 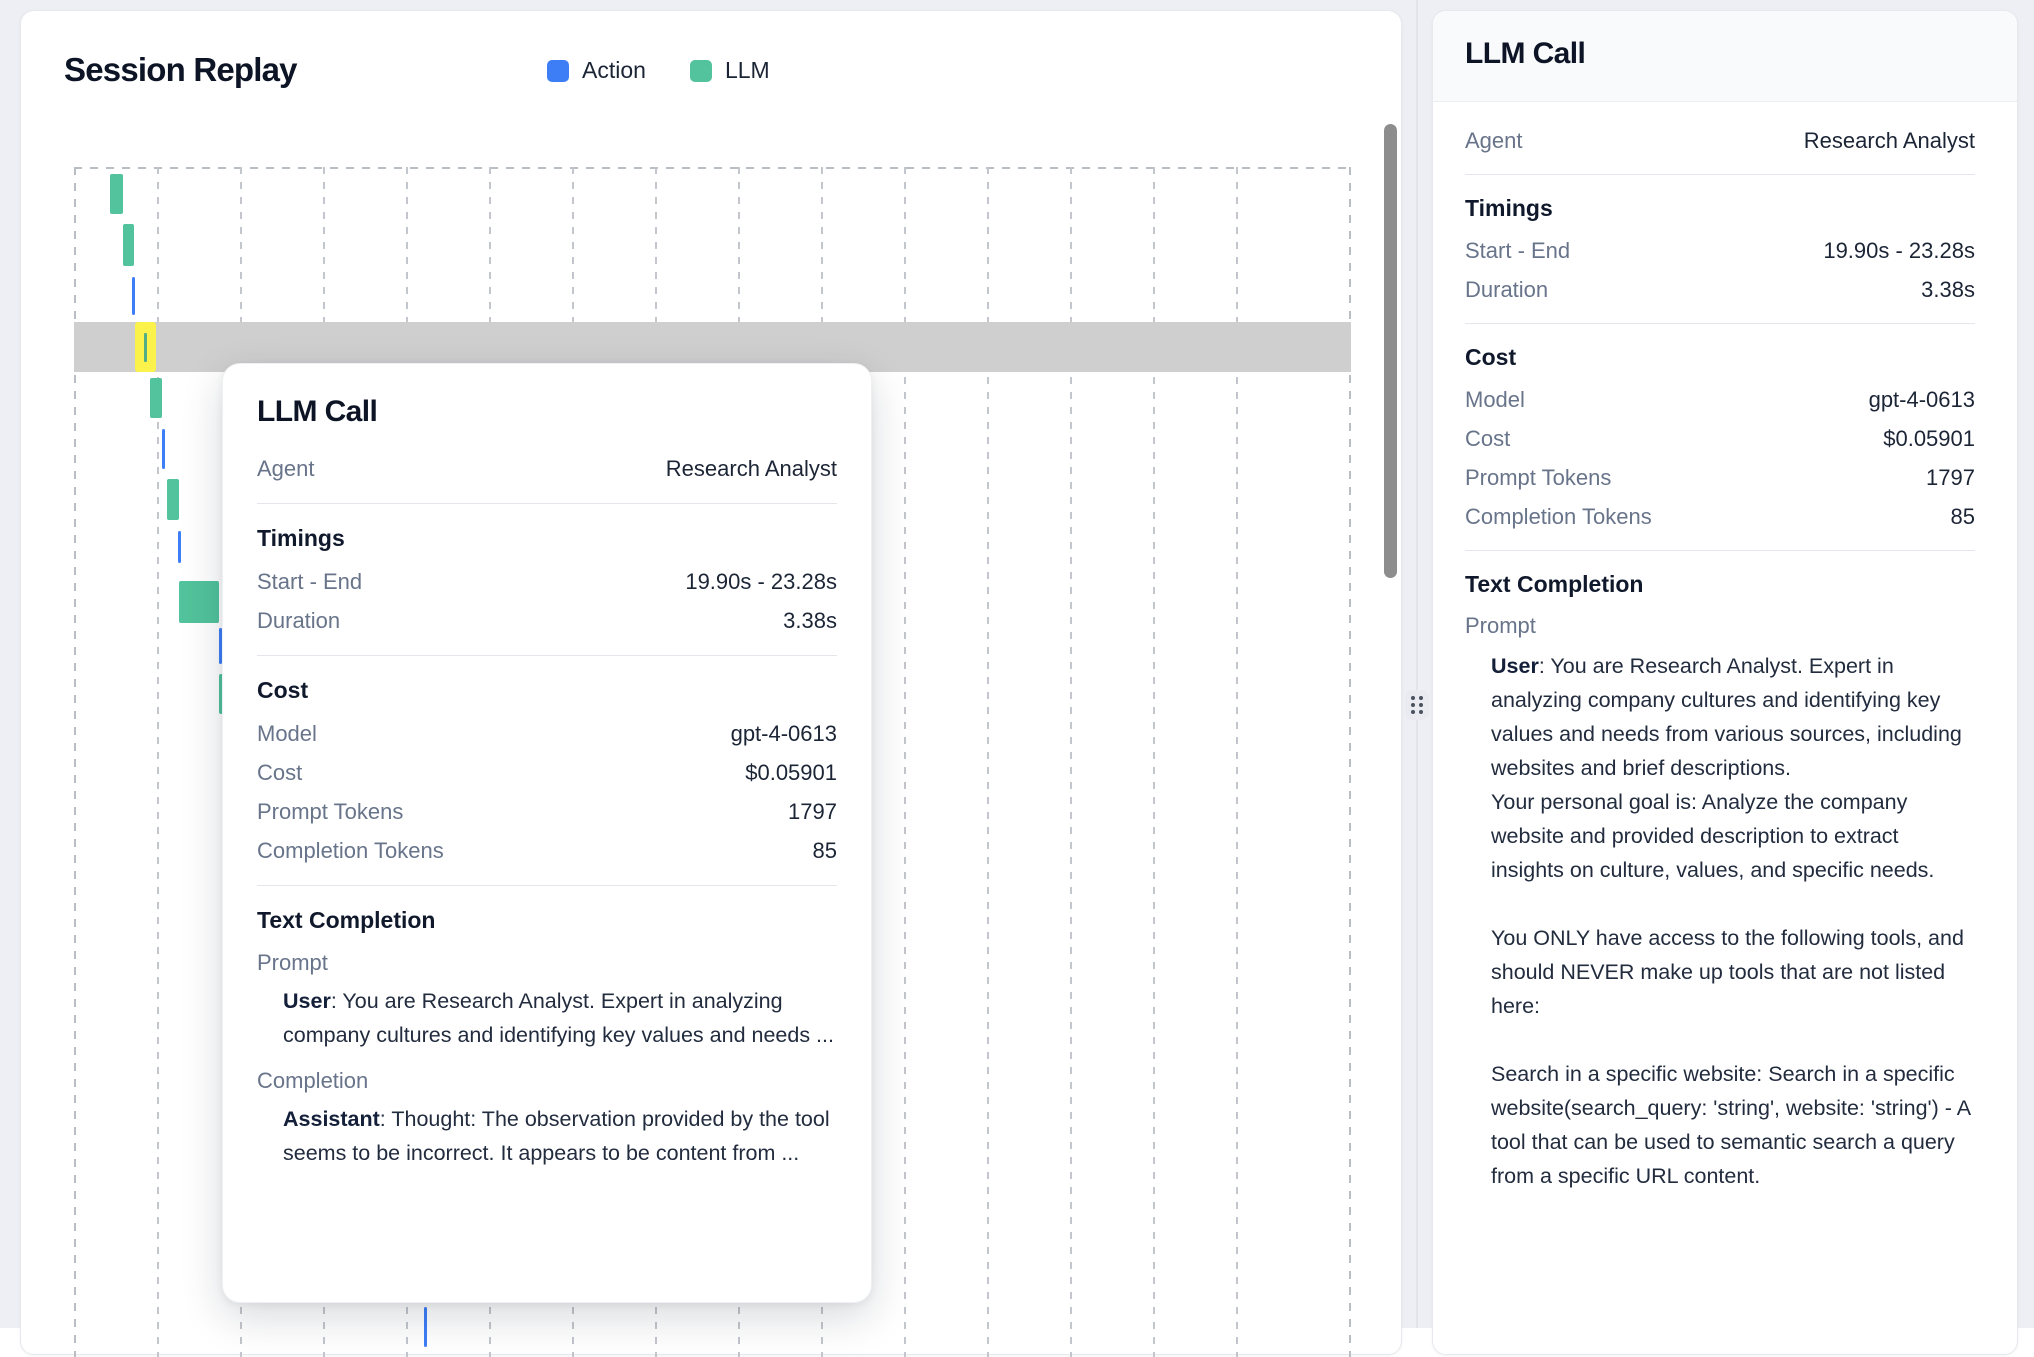 I want to click on chart-right-border, so click(x=1350, y=762).